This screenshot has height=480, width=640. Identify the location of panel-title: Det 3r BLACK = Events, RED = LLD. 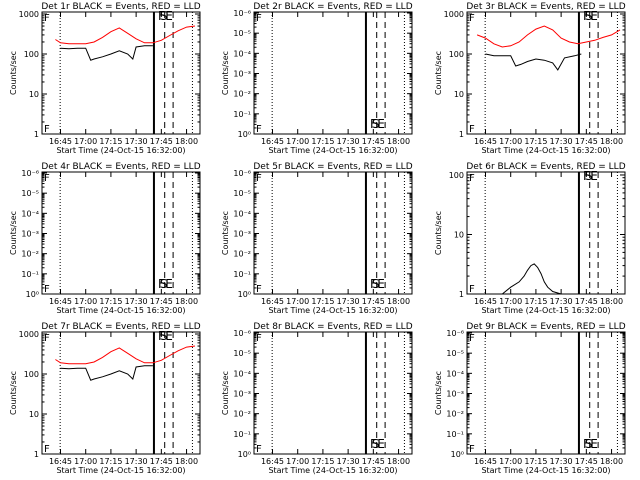
(545, 7).